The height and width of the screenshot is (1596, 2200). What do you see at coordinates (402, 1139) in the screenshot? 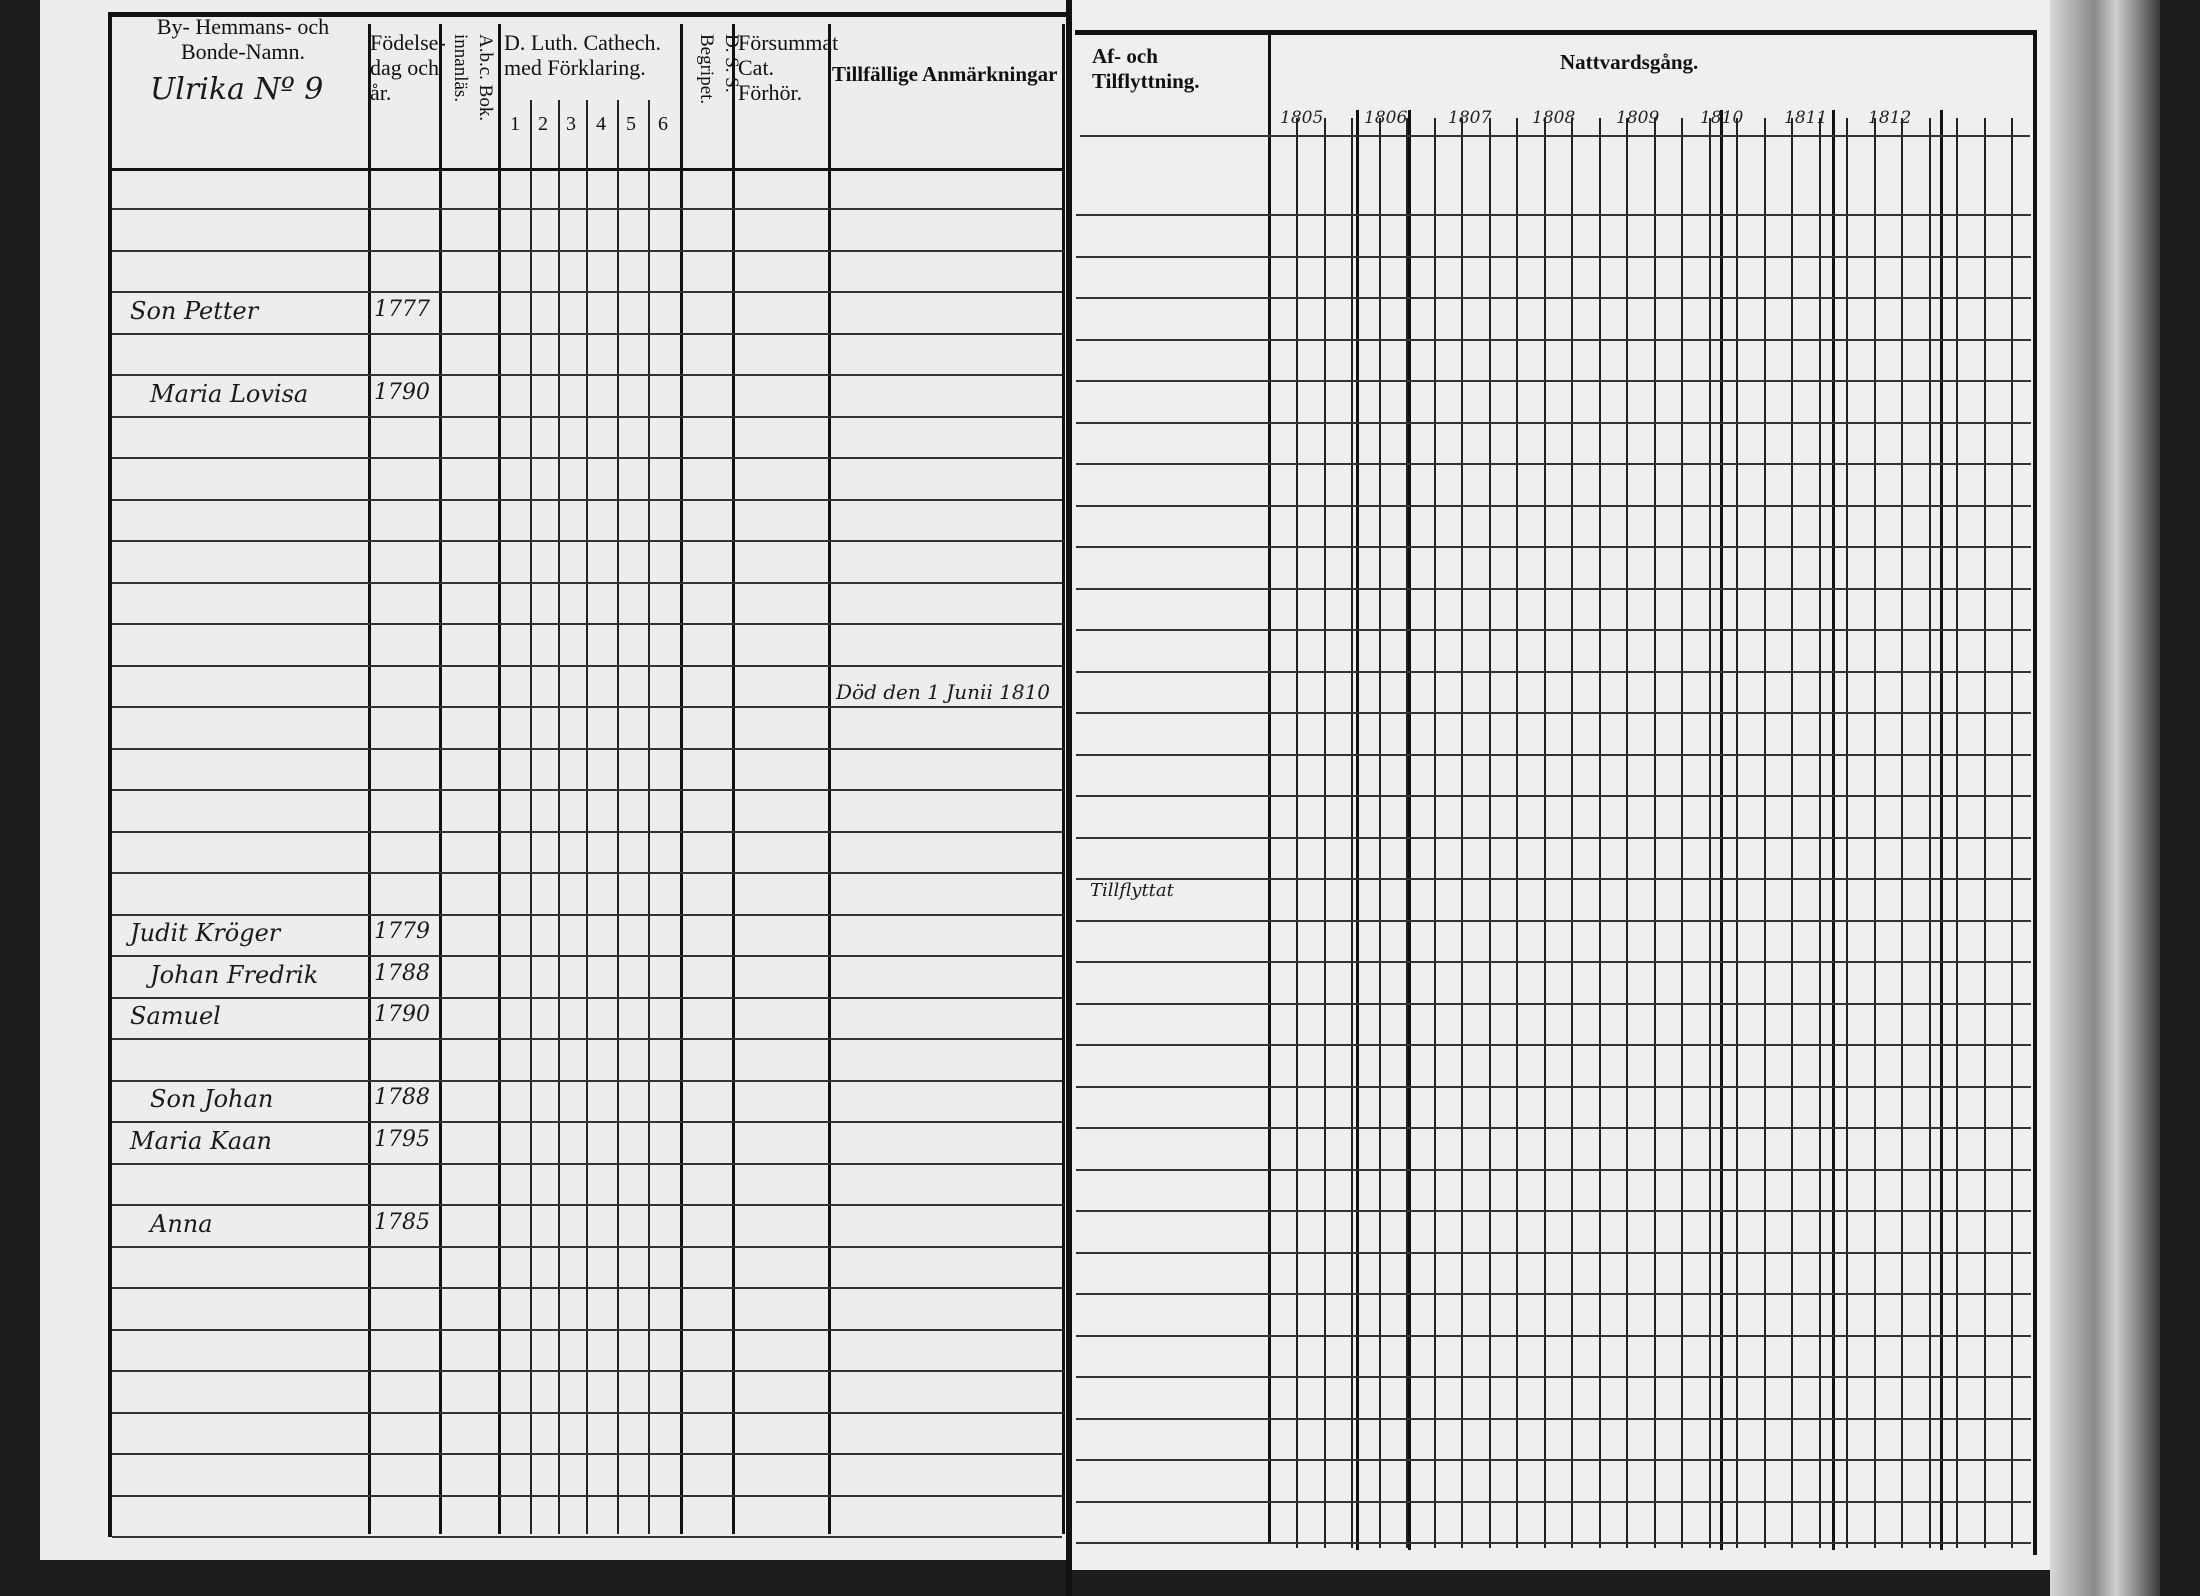
I see `entry-birth-year: 1795` at bounding box center [402, 1139].